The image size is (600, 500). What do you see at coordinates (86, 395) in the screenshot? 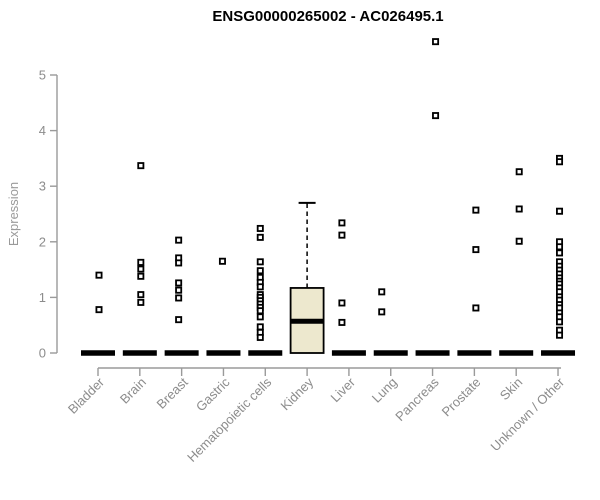
I see `x-category-label: Bladder` at bounding box center [86, 395].